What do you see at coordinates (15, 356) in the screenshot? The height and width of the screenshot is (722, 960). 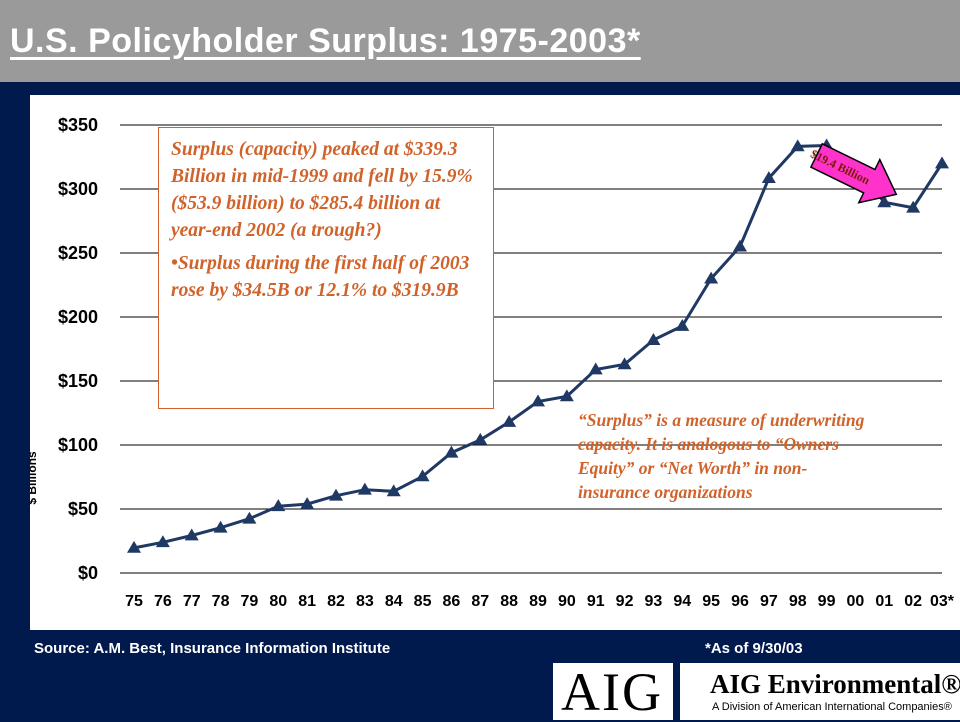 I see `left-stripe` at bounding box center [15, 356].